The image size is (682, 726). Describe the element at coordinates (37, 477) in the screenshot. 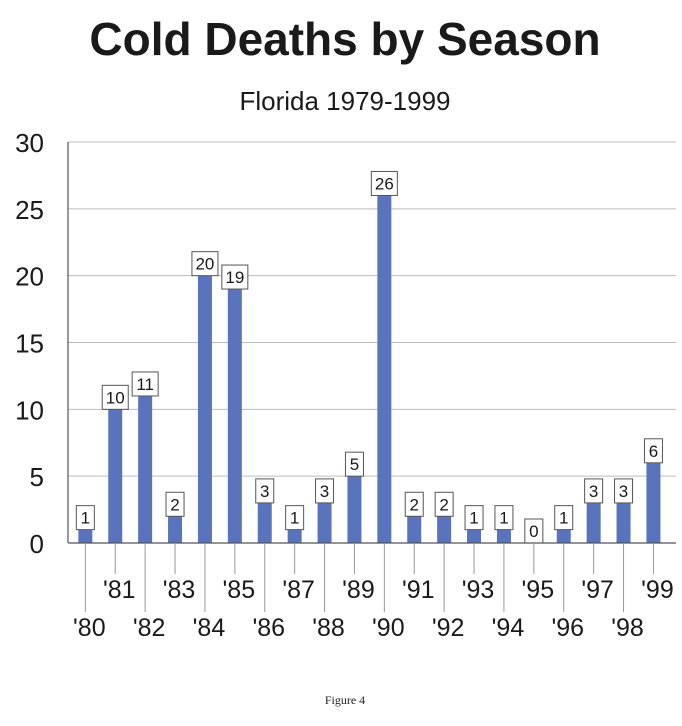

I see `y-tick-label-5: 5` at that location.